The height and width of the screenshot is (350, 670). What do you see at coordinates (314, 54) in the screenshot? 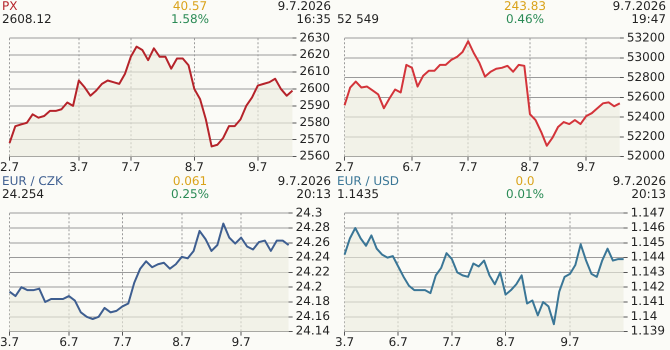
I see `y-tick-label: 2620` at bounding box center [314, 54].